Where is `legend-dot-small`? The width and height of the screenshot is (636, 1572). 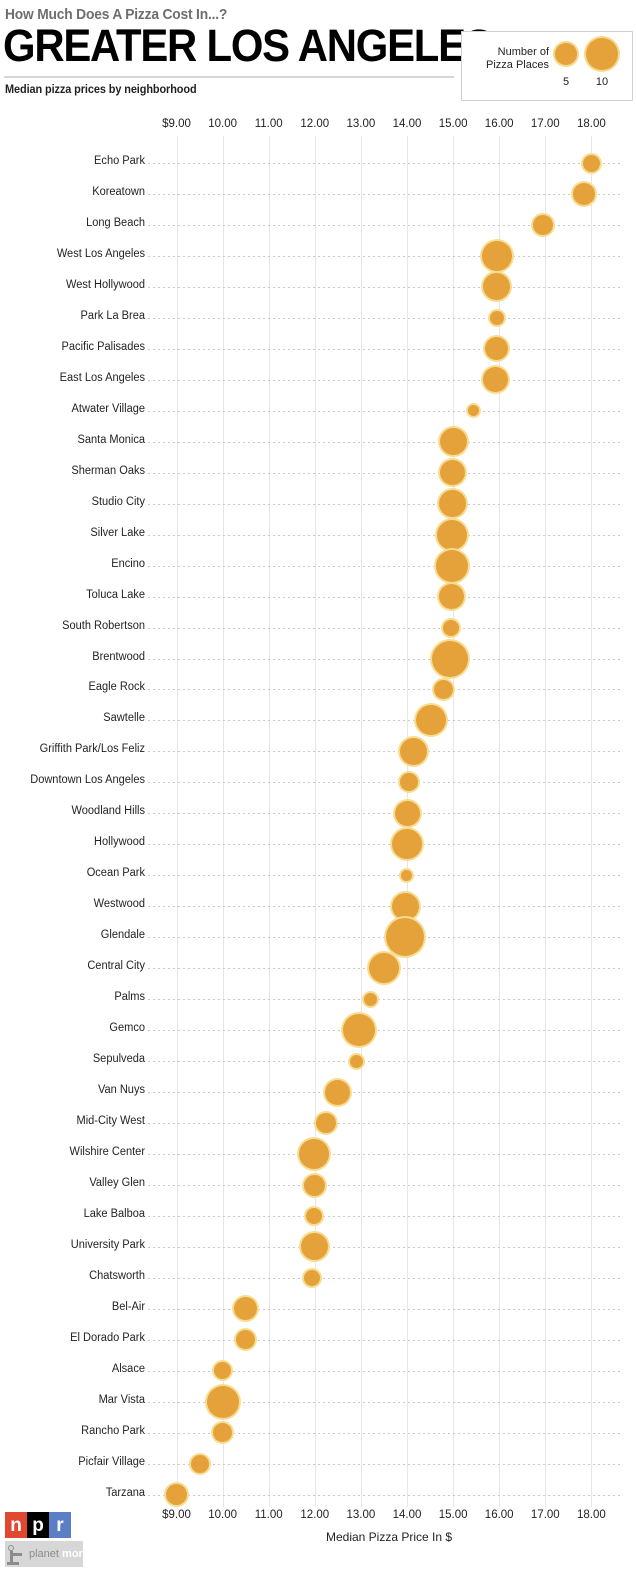
legend-dot-small is located at coordinates (566, 54).